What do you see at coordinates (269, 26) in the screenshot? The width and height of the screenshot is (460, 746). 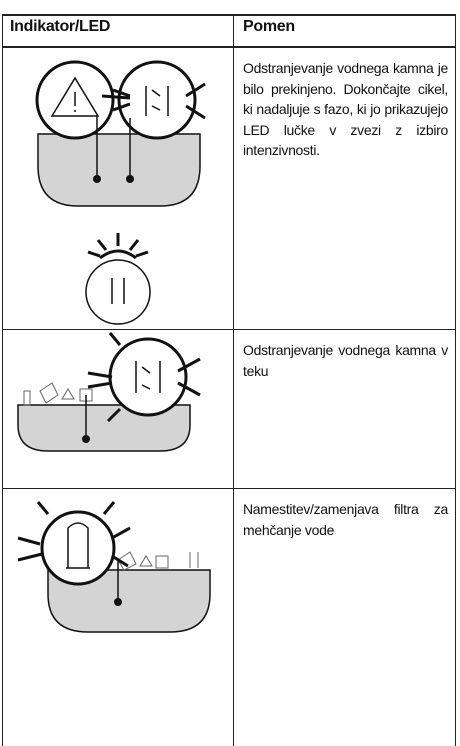 I see `header-cell: Pomen` at bounding box center [269, 26].